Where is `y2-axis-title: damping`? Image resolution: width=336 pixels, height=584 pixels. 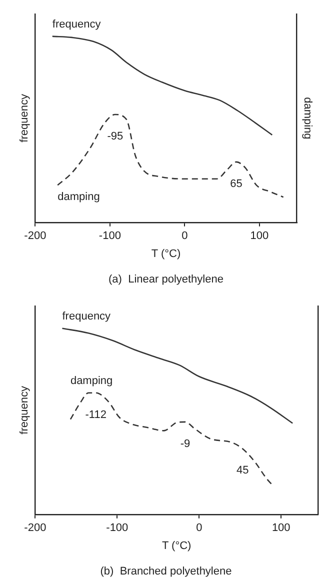 y2-axis-title: damping is located at coordinates (307, 118).